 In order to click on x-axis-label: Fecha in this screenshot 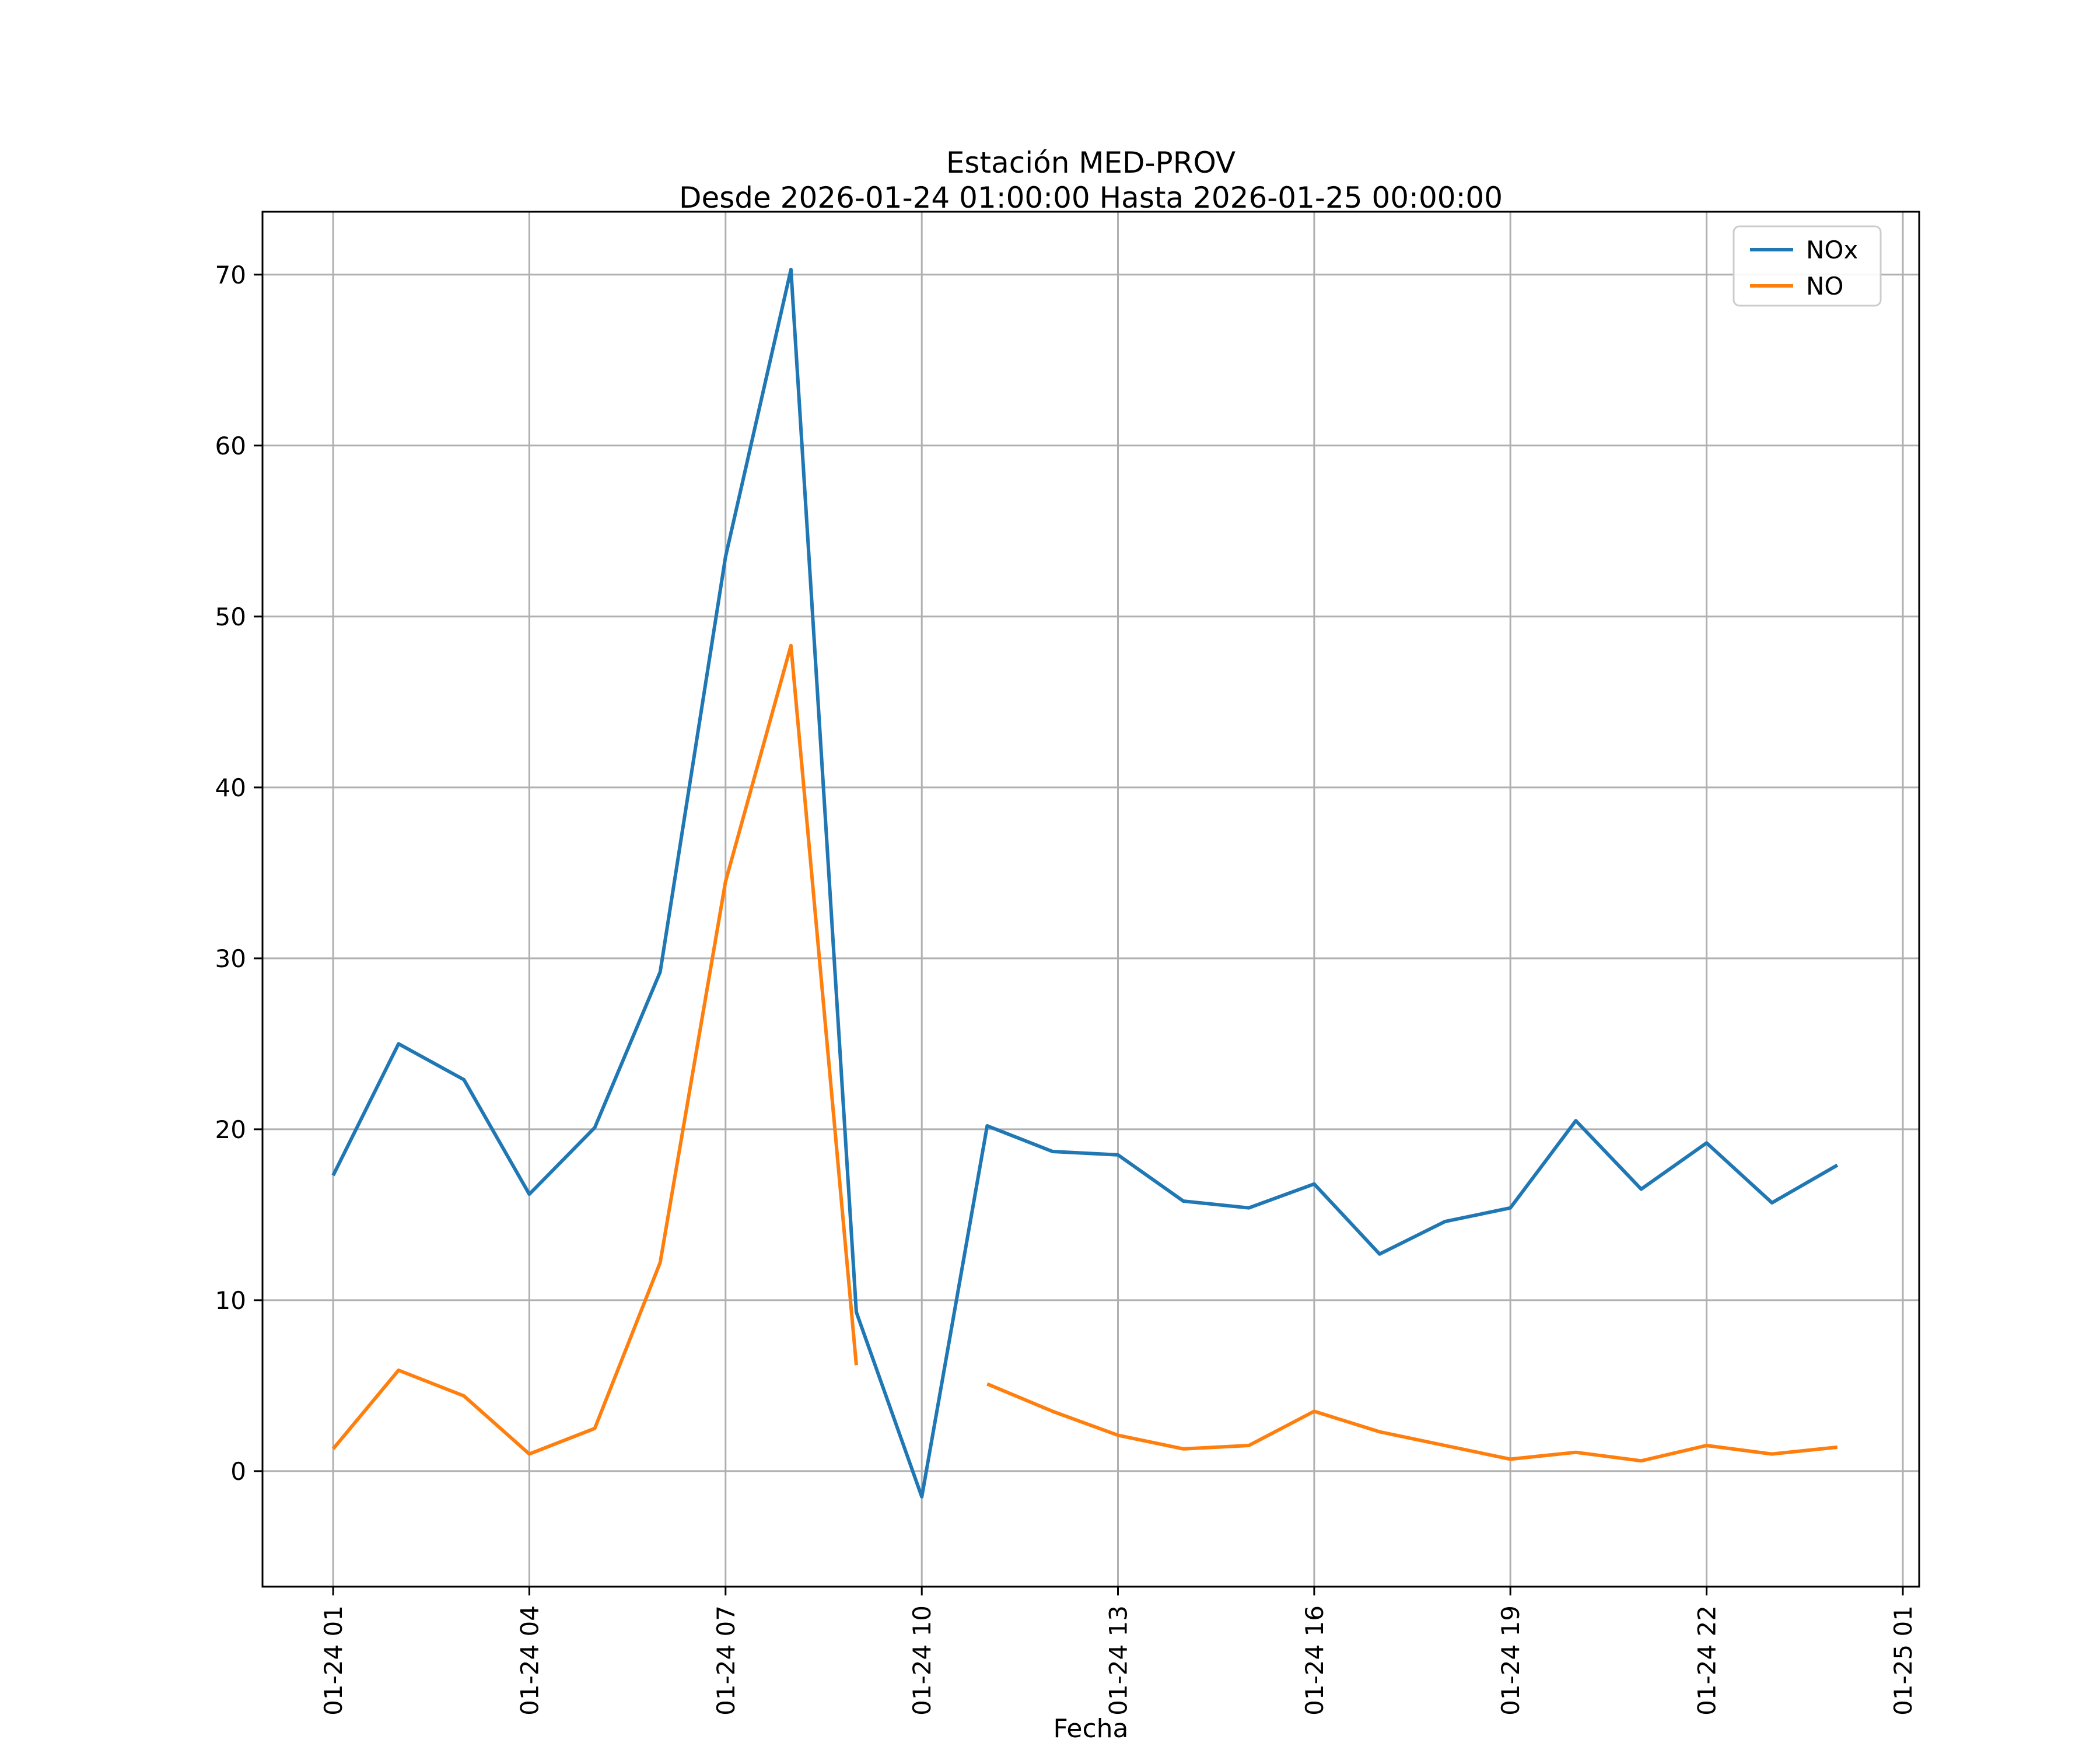, I will do `click(1090, 1729)`.